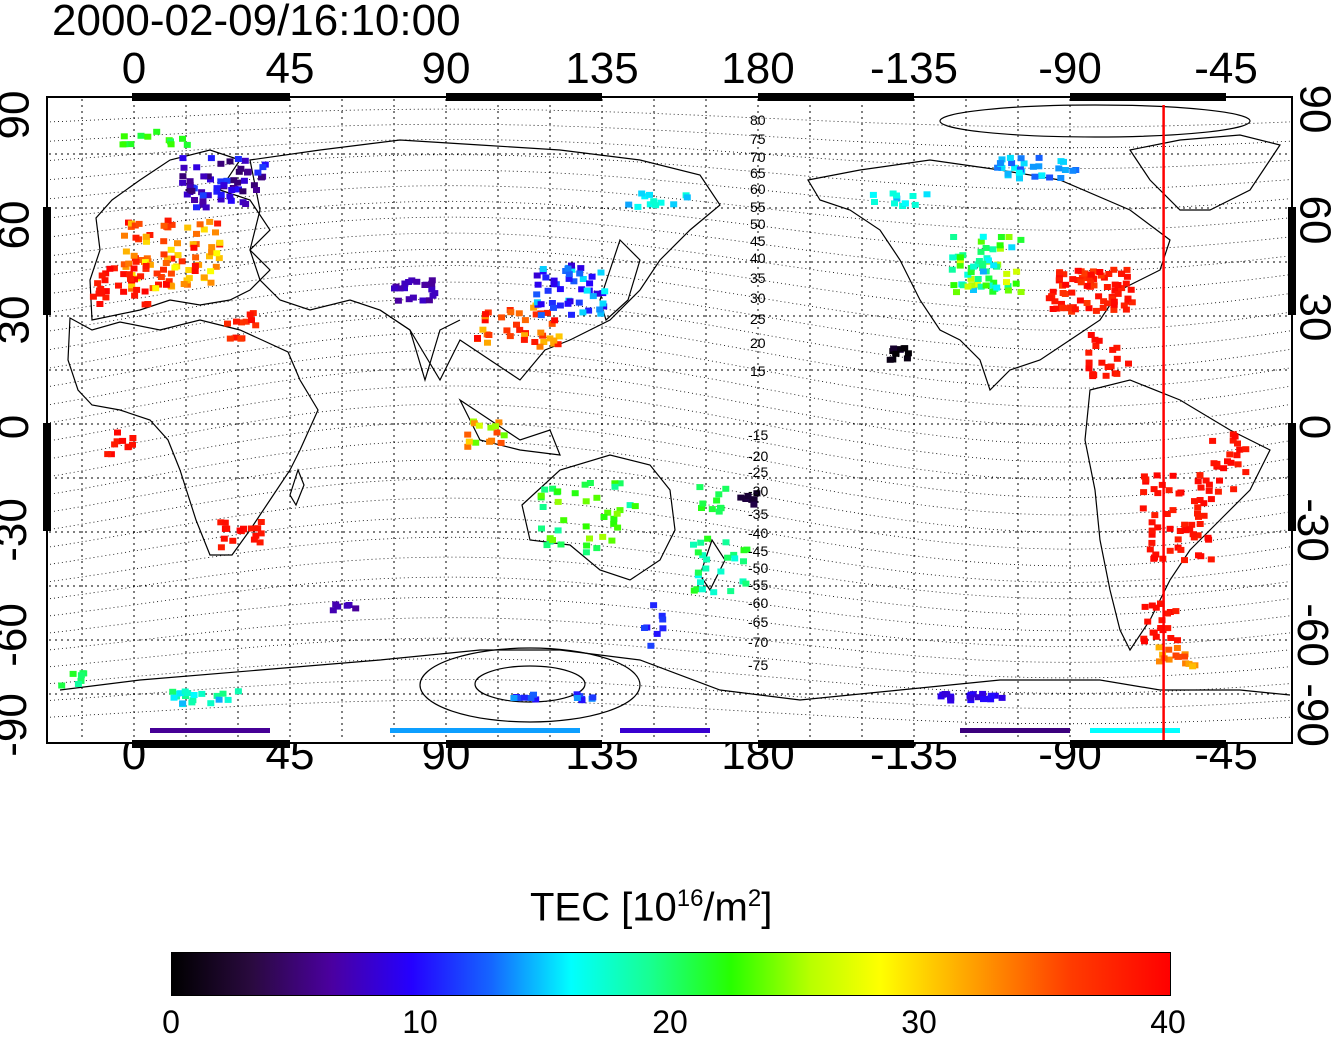 Image resolution: width=1340 pixels, height=1042 pixels. What do you see at coordinates (758, 551) in the screenshot?
I see `maglat-label: -45` at bounding box center [758, 551].